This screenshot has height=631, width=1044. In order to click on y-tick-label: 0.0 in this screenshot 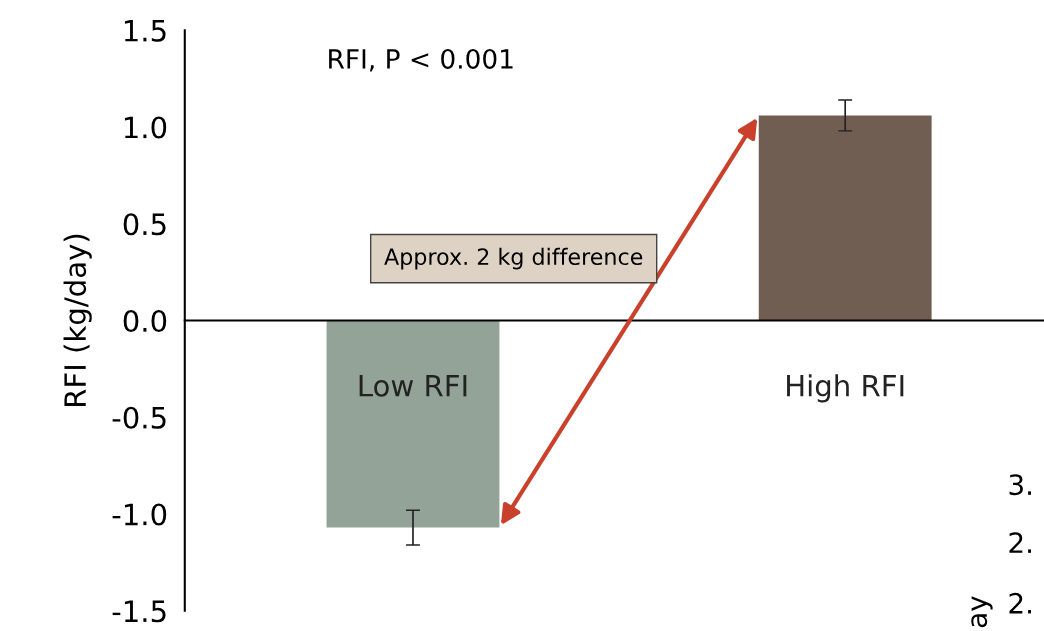, I will do `click(145, 321)`.